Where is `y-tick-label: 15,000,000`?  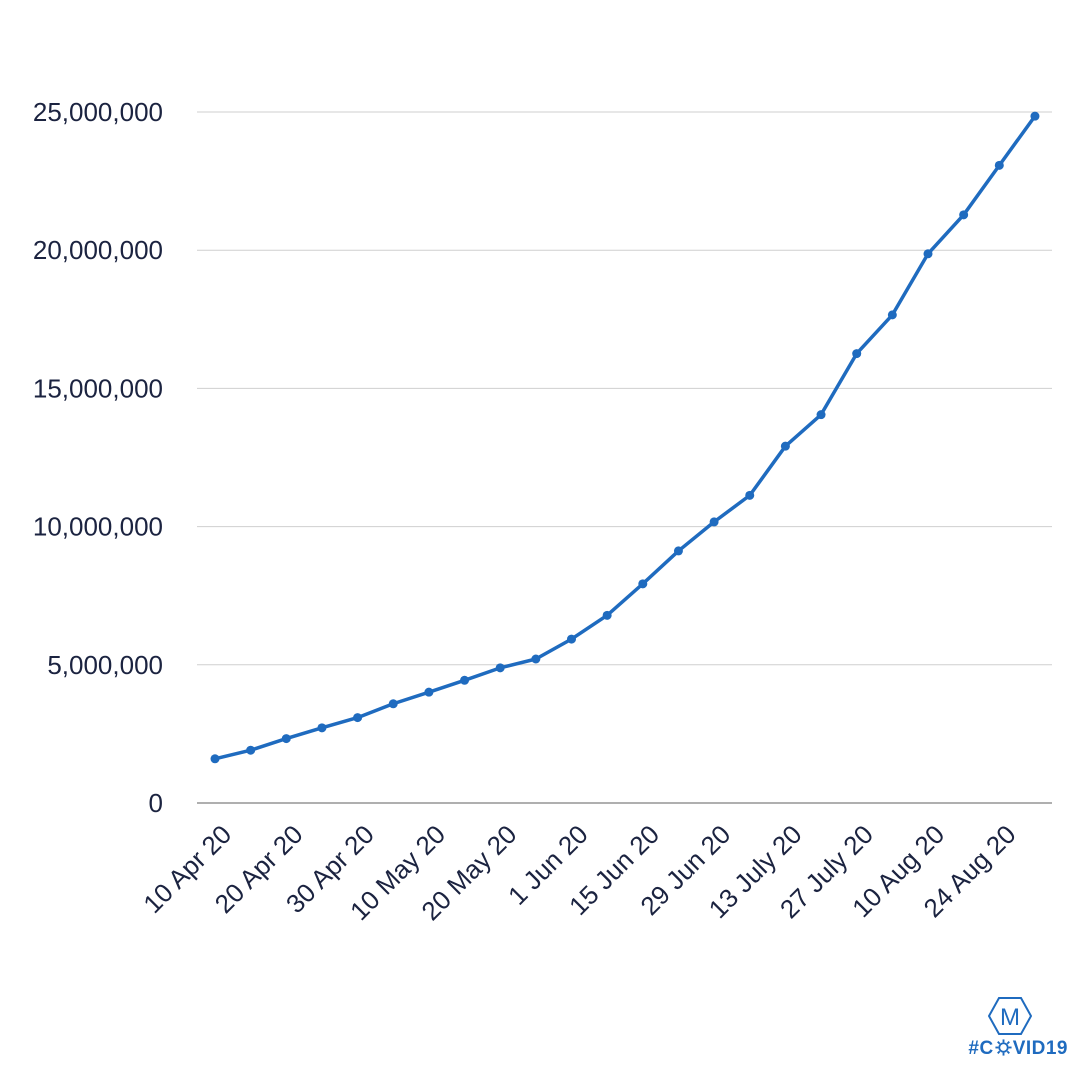 y-tick-label: 15,000,000 is located at coordinates (98, 388).